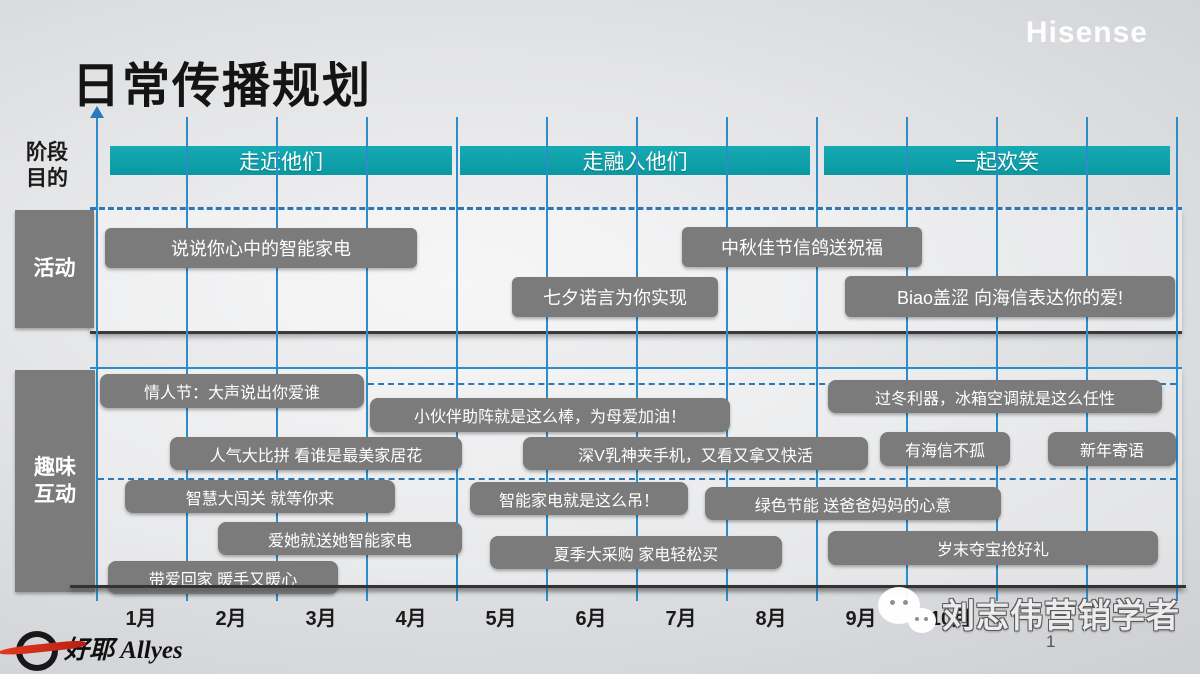 The image size is (1200, 674). Describe the element at coordinates (55, 481) in the screenshot. I see `section-label-fun-interaction: 趣味 互动` at that location.